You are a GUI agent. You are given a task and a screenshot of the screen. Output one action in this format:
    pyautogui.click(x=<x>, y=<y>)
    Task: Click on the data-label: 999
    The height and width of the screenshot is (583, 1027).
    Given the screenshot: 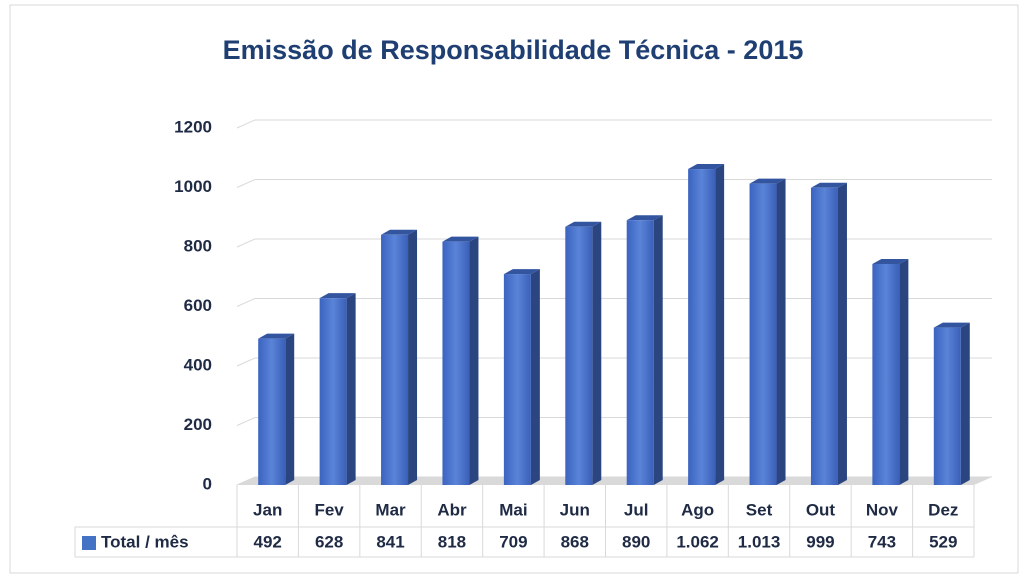 What is the action you would take?
    pyautogui.click(x=820, y=541)
    